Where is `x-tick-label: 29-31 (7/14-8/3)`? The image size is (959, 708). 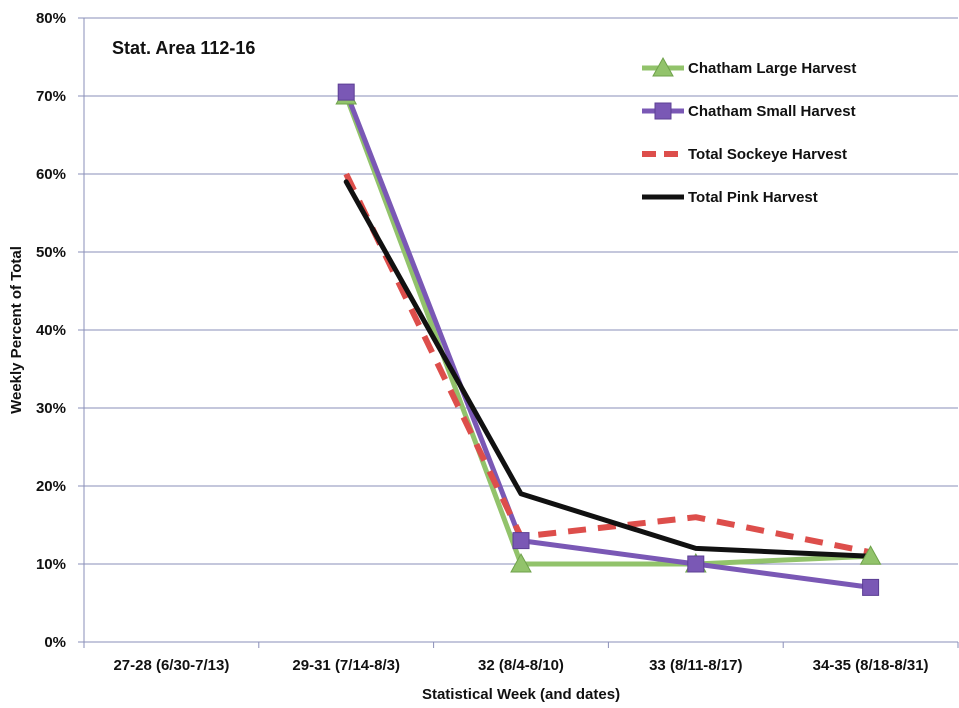 x-tick-label: 29-31 (7/14-8/3) is located at coordinates (346, 665).